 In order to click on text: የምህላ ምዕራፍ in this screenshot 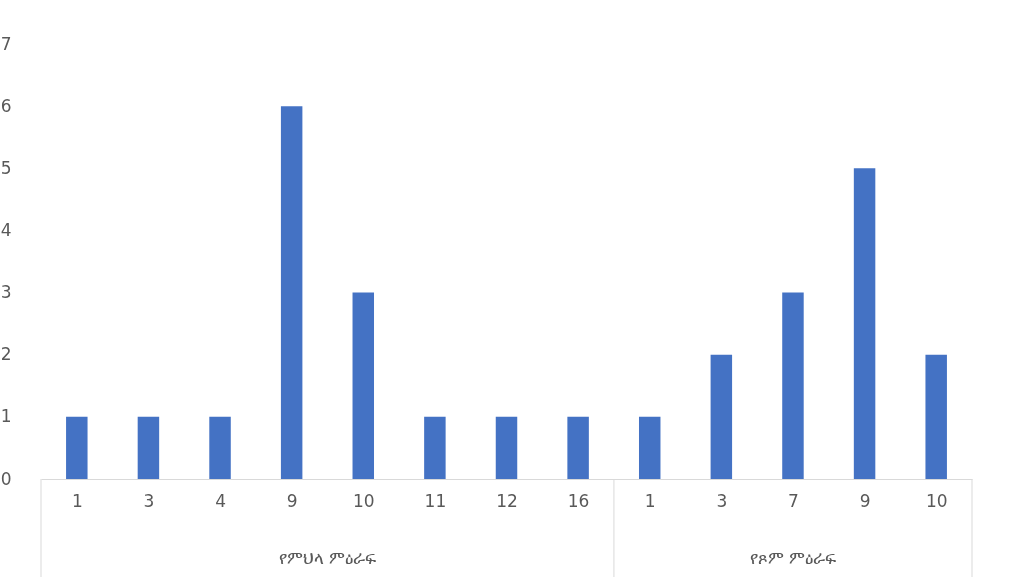, I will do `click(328, 558)`.